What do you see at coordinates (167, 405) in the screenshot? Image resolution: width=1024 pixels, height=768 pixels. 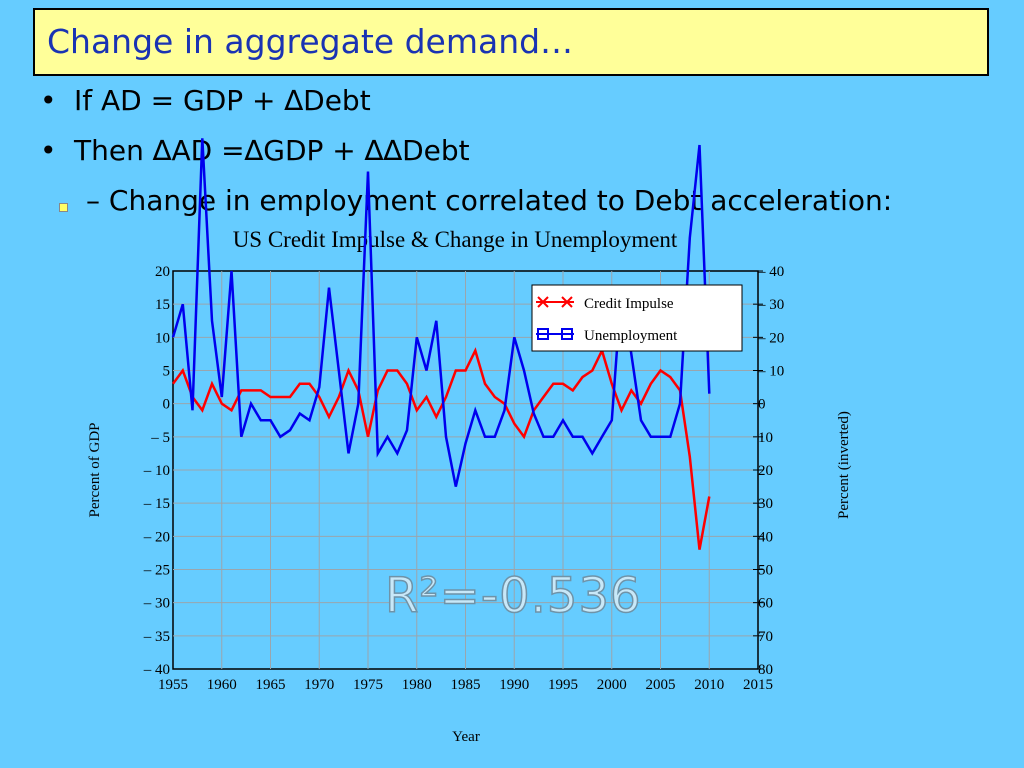 I see `y-tick-label: 0` at bounding box center [167, 405].